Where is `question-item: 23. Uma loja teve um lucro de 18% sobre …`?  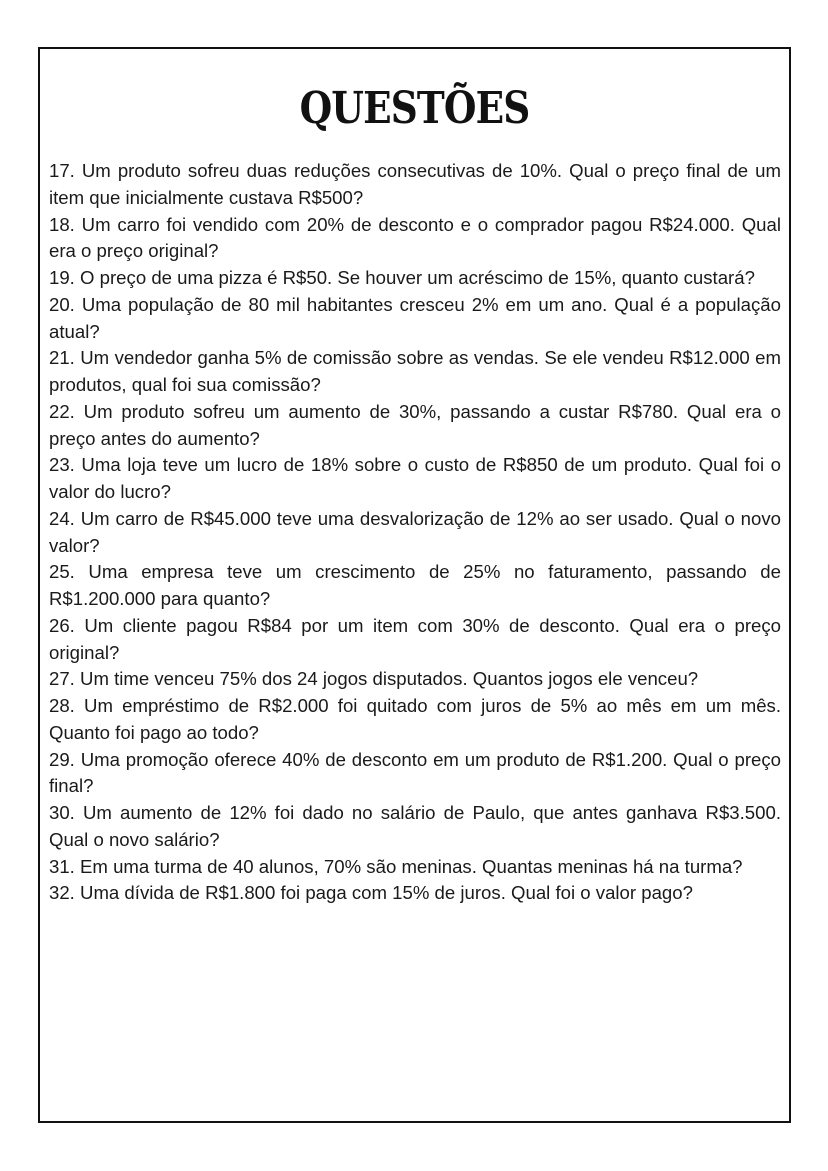
question-item: 23. Uma loja teve um lucro de 18% sobre … is located at coordinates (415, 478).